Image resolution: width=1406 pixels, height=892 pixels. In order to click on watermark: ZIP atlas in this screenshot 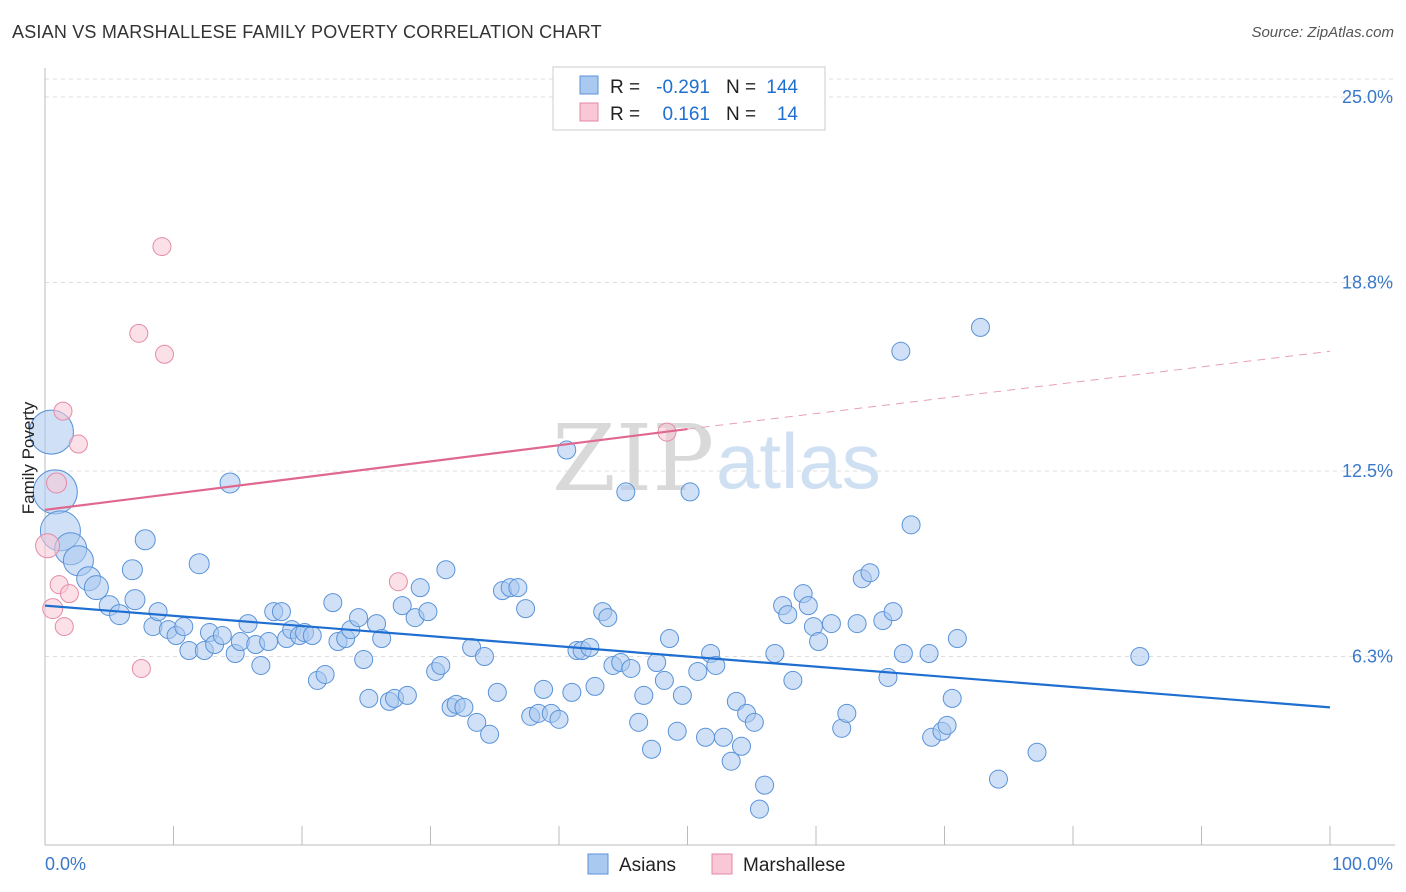, I will do `click(716, 458)`.